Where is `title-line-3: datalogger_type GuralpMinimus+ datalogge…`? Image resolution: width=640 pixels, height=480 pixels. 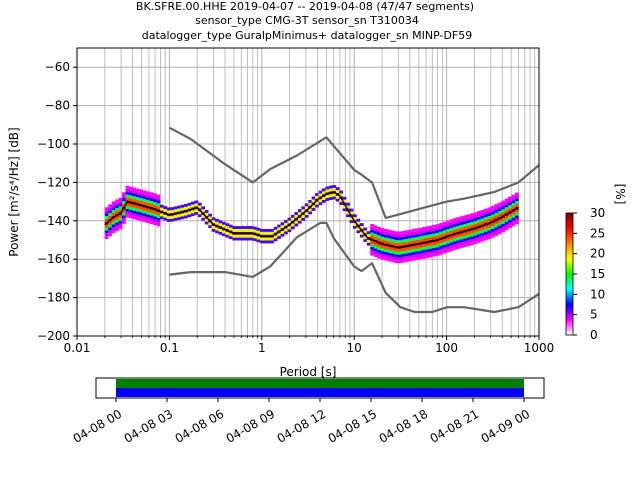
title-line-3: datalogger_type GuralpMinimus+ datalogge… is located at coordinates (307, 35).